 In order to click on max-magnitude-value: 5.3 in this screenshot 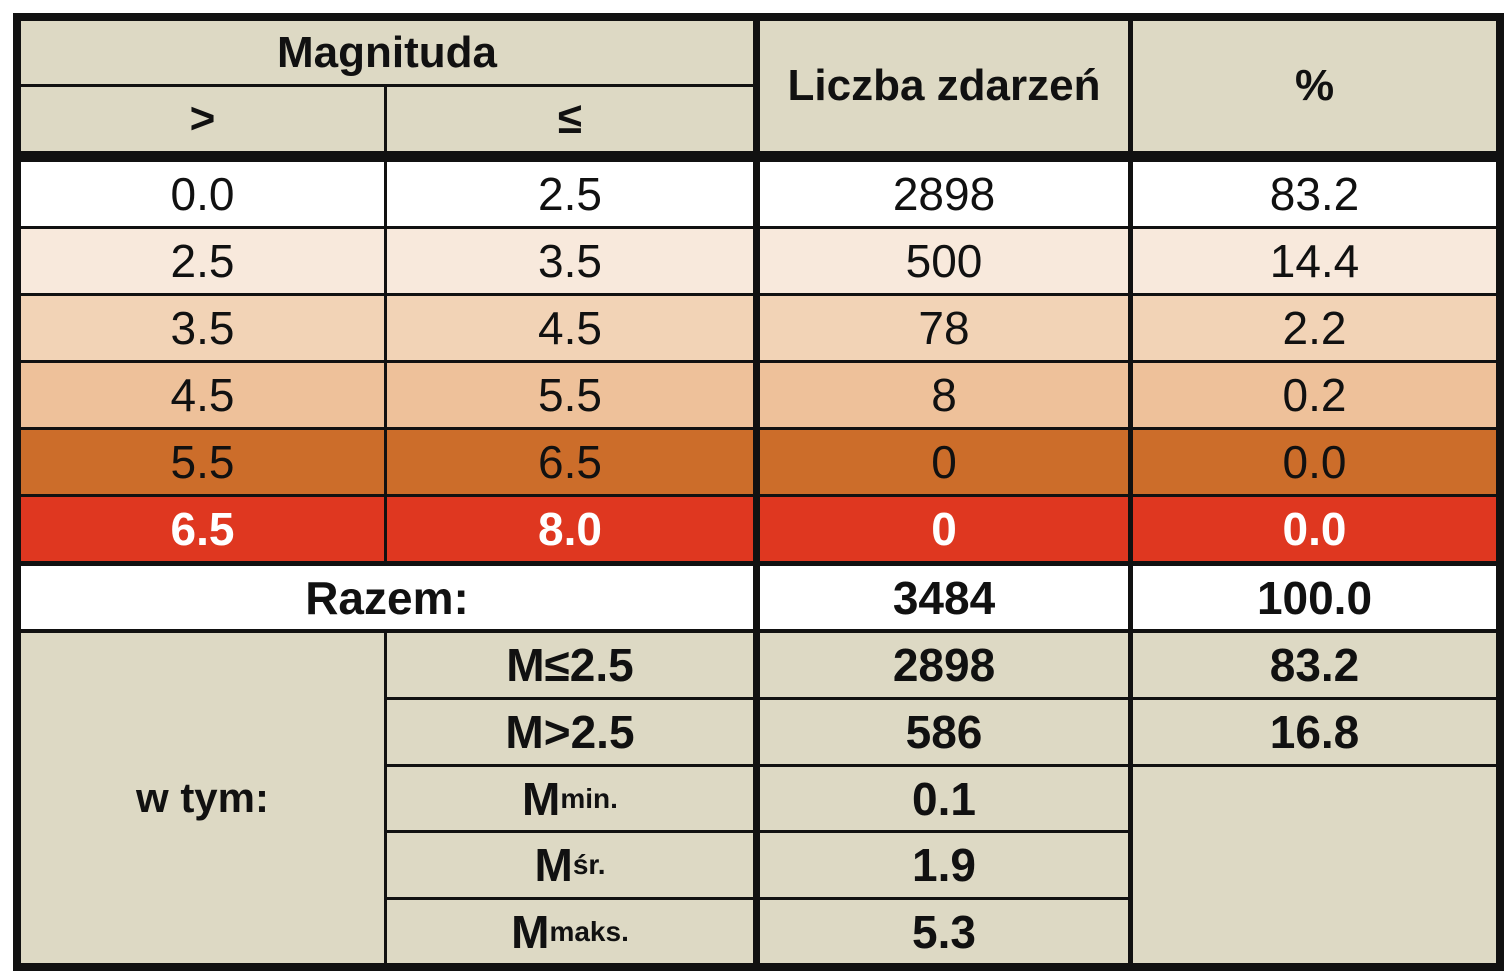, I will do `click(944, 931)`.